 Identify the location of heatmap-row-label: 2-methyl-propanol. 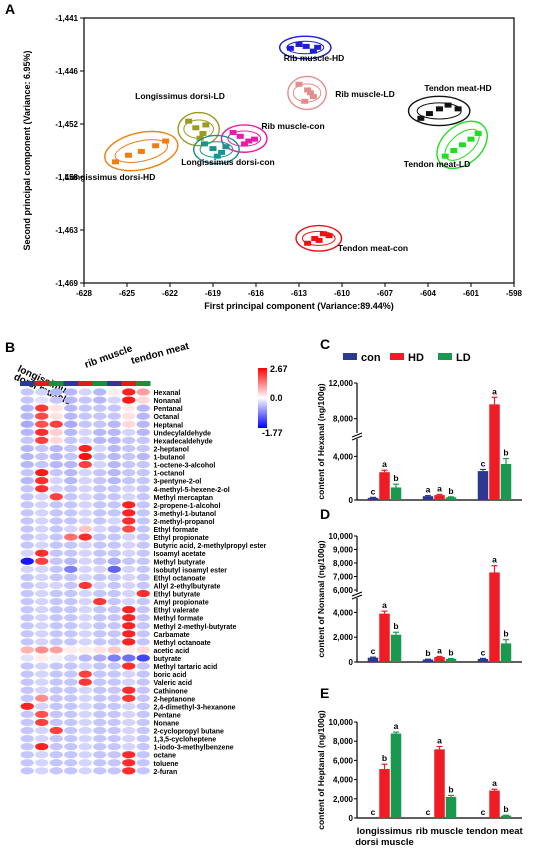
(184, 522).